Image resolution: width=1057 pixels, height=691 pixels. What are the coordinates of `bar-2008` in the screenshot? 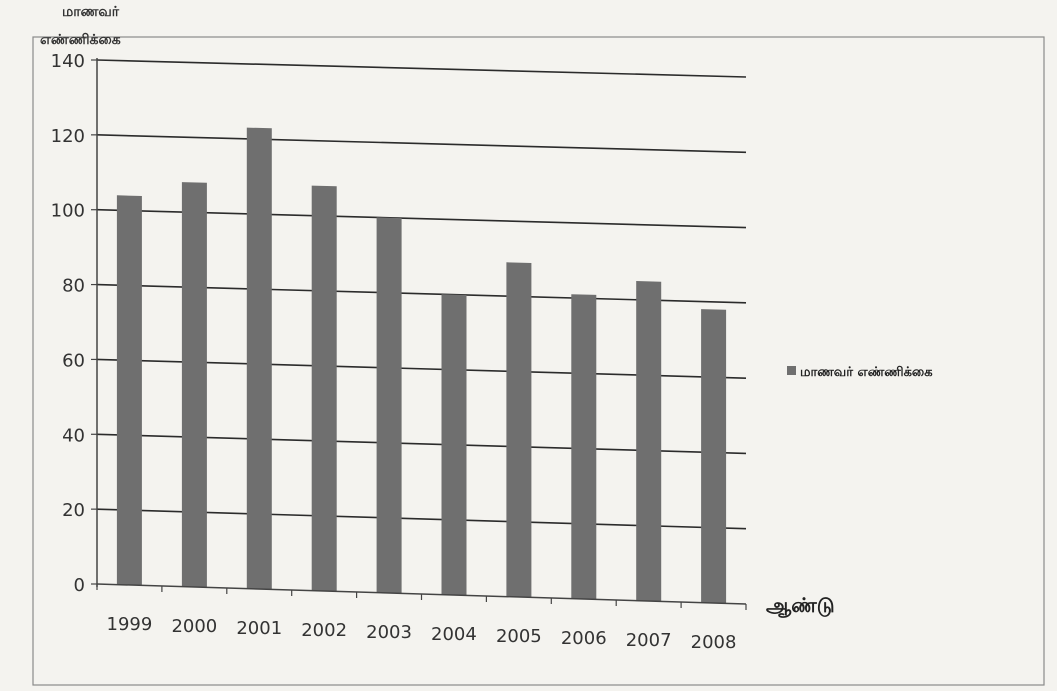 It's located at (714, 456).